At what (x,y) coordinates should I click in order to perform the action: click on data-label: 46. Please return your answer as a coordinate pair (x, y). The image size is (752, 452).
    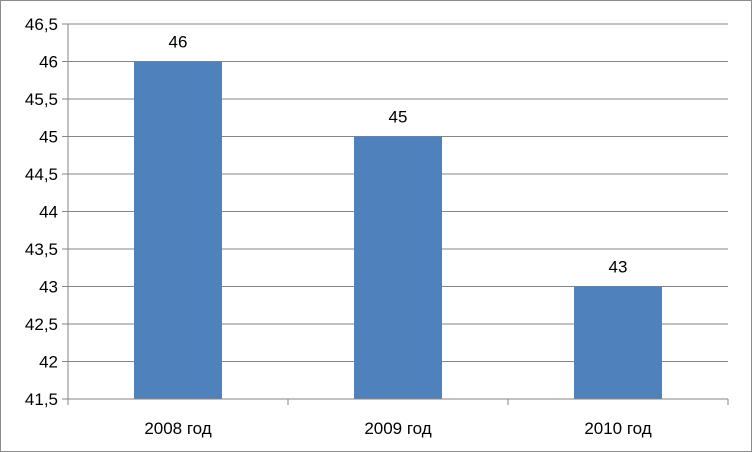
    Looking at the image, I should click on (178, 42).